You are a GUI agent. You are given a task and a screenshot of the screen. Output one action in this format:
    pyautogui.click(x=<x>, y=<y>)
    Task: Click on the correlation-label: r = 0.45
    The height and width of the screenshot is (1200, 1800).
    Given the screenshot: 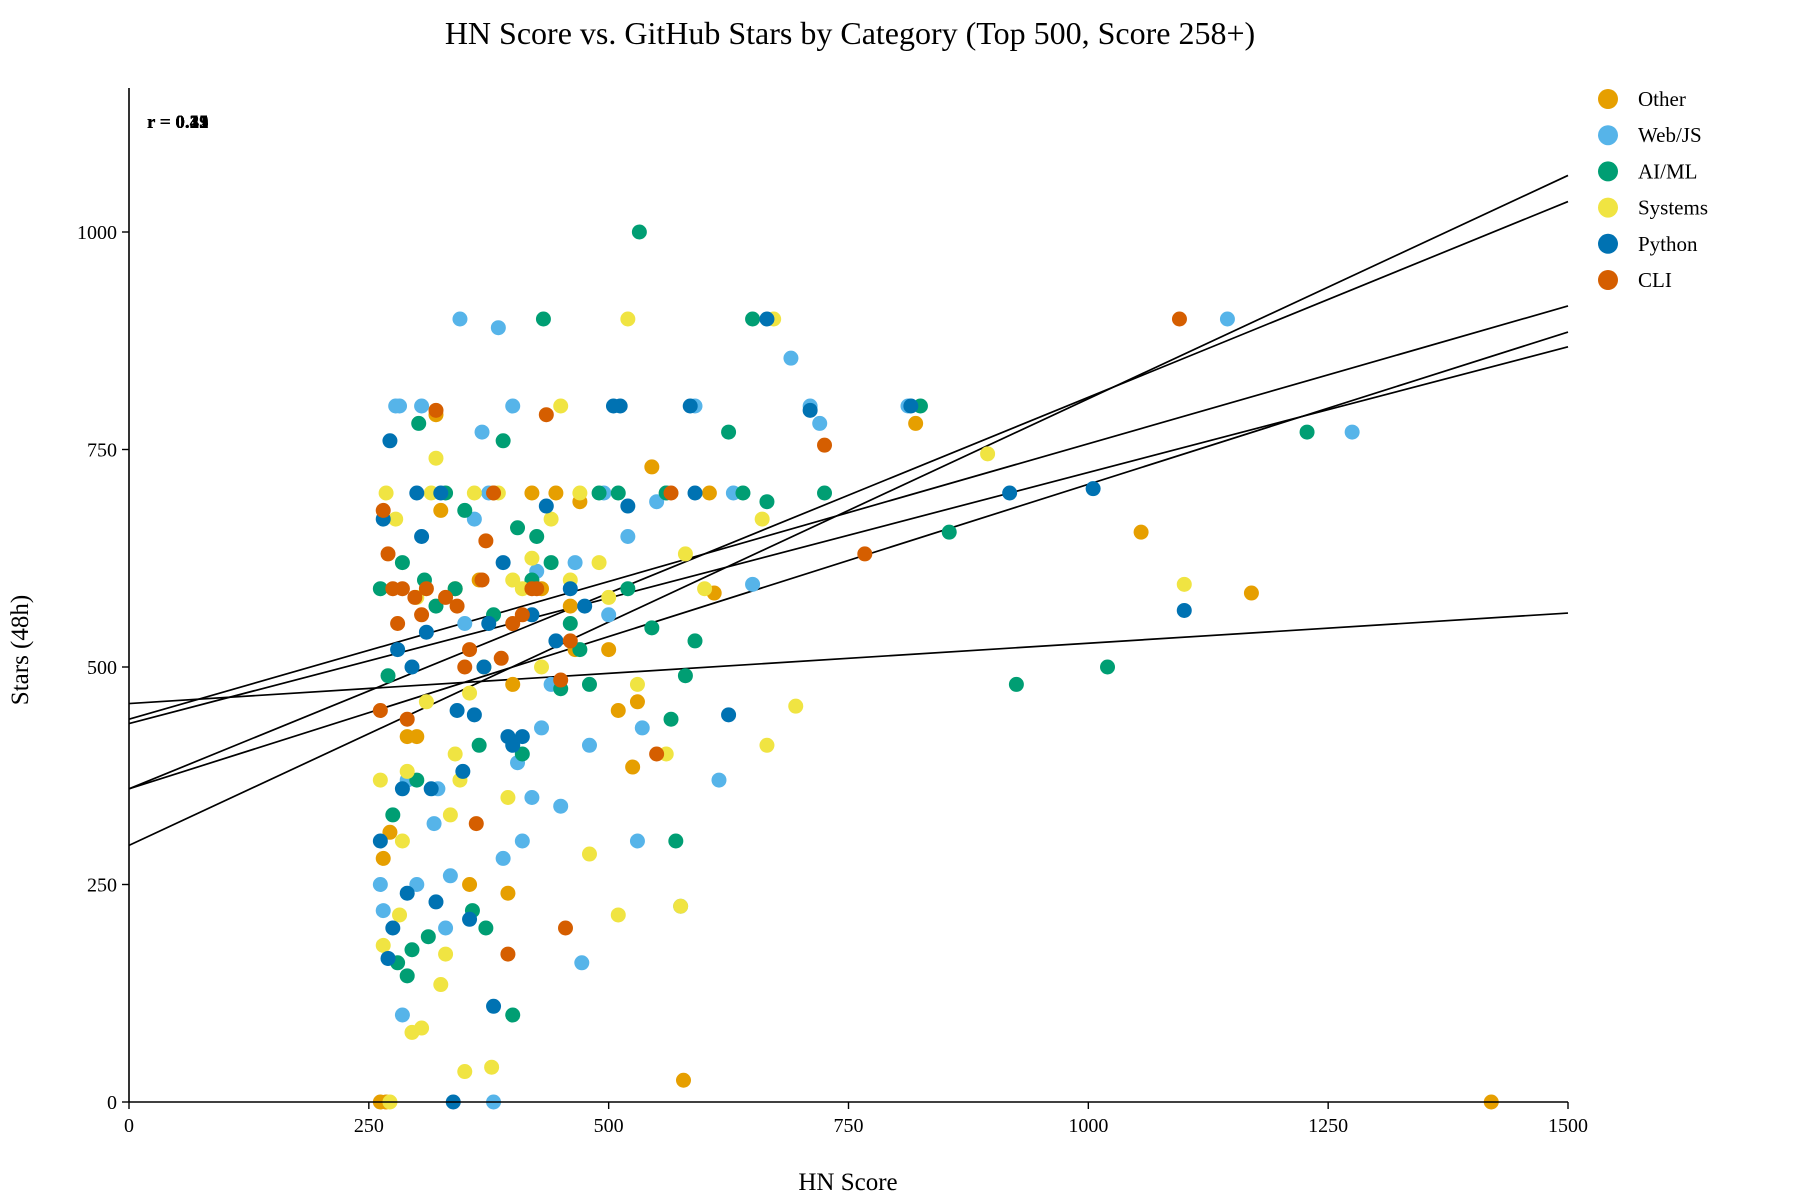 What is the action you would take?
    pyautogui.click(x=178, y=122)
    